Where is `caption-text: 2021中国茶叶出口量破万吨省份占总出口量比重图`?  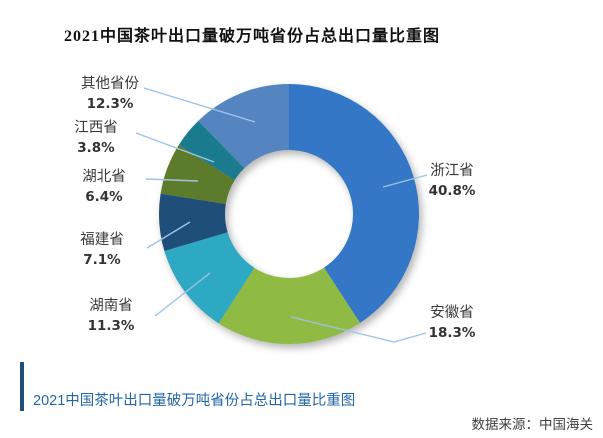 caption-text: 2021中国茶叶出口量破万吨省份占总出口量比重图 is located at coordinates (194, 401).